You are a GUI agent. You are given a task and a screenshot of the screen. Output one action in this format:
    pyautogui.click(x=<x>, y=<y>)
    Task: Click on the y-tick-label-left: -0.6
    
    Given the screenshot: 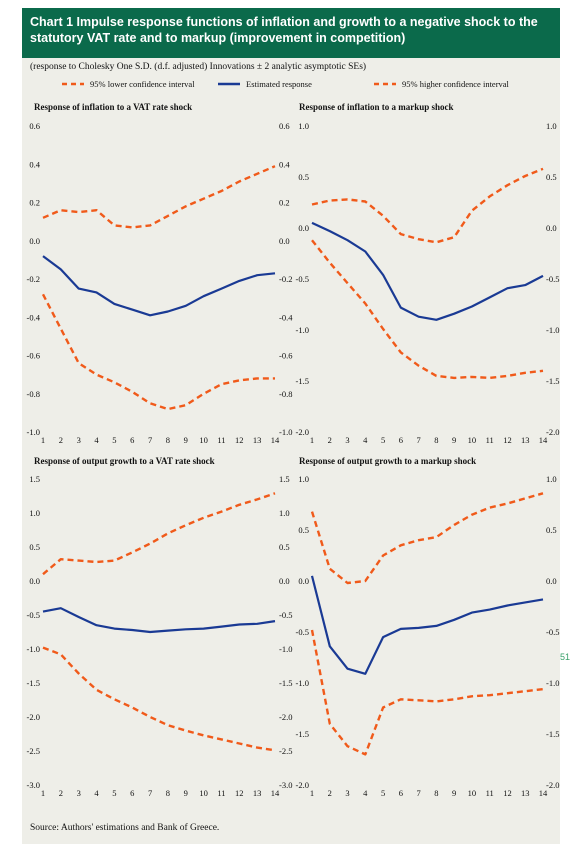 What is the action you would take?
    pyautogui.click(x=33, y=356)
    